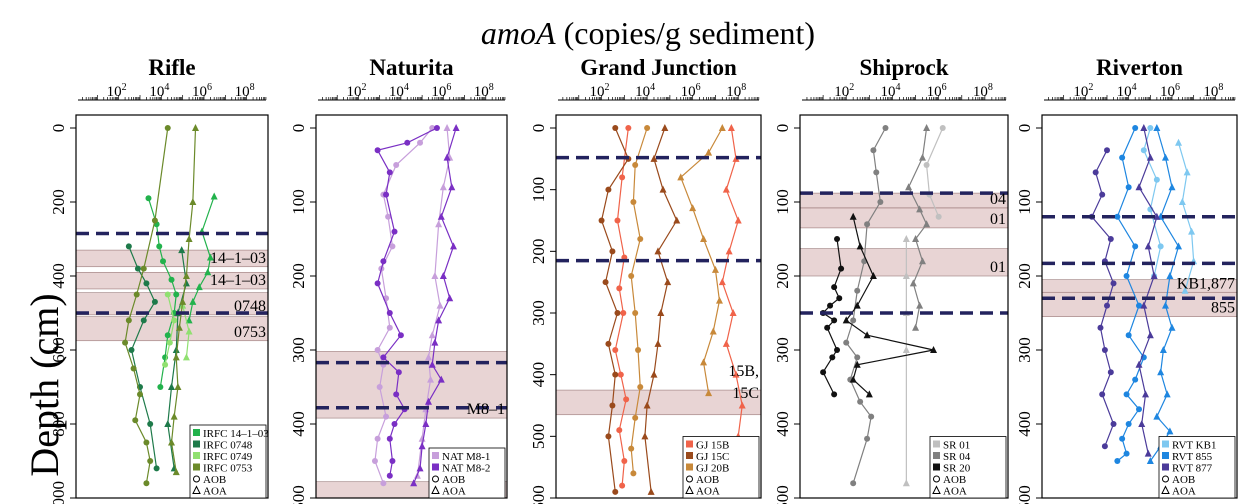 Image resolution: width=1241 pixels, height=504 pixels. Describe the element at coordinates (228, 469) in the screenshot. I see `legend-label: IRFC 0753` at that location.